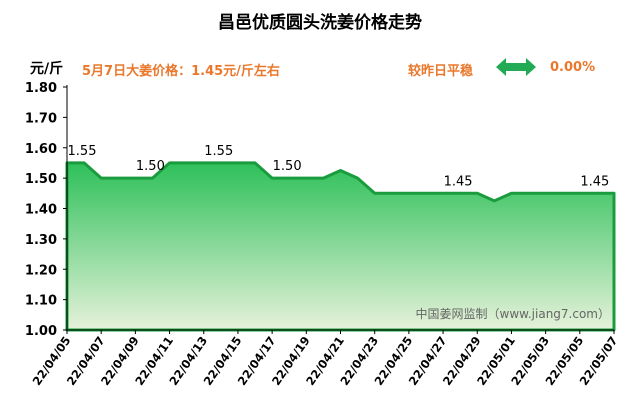 This screenshot has height=410, width=640. Describe the element at coordinates (41, 210) in the screenshot. I see `y-tick-label: 1.40` at that location.